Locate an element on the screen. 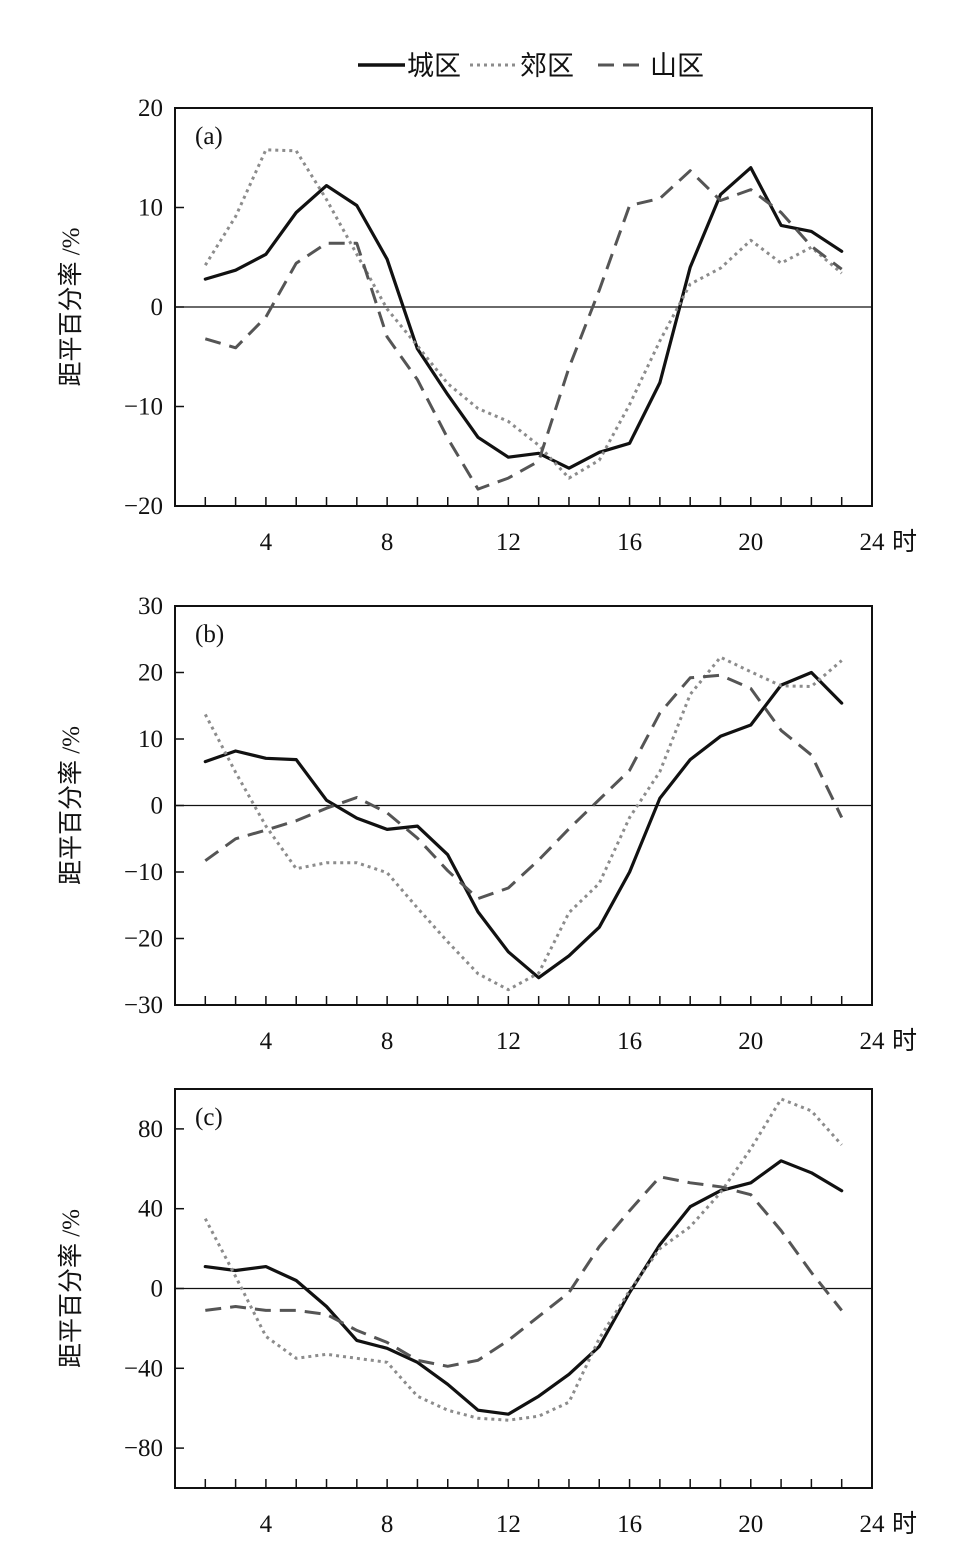 Image resolution: width=976 pixels, height=1559 pixels. legend-label-city: 城区 is located at coordinates (434, 66).